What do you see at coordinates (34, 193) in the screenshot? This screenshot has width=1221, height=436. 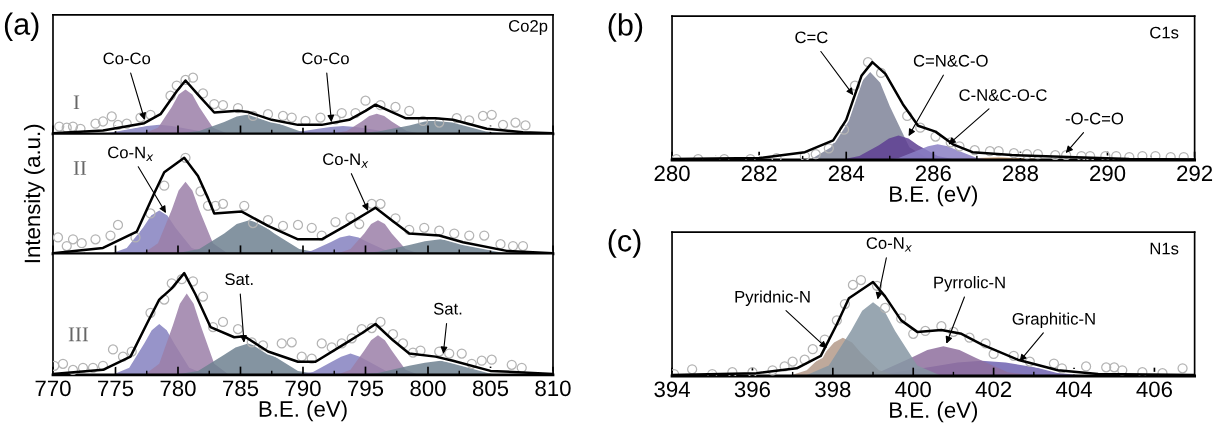 I see `y-axis-title: Intensity (a.u.)` at bounding box center [34, 193].